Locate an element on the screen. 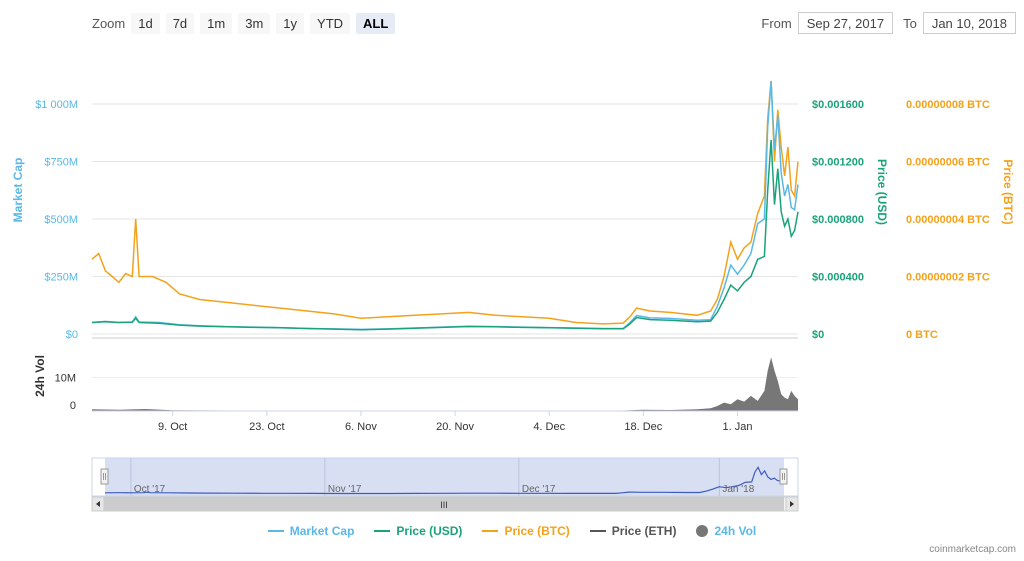 The height and width of the screenshot is (561, 1024). navigator-left-handle is located at coordinates (104, 476).